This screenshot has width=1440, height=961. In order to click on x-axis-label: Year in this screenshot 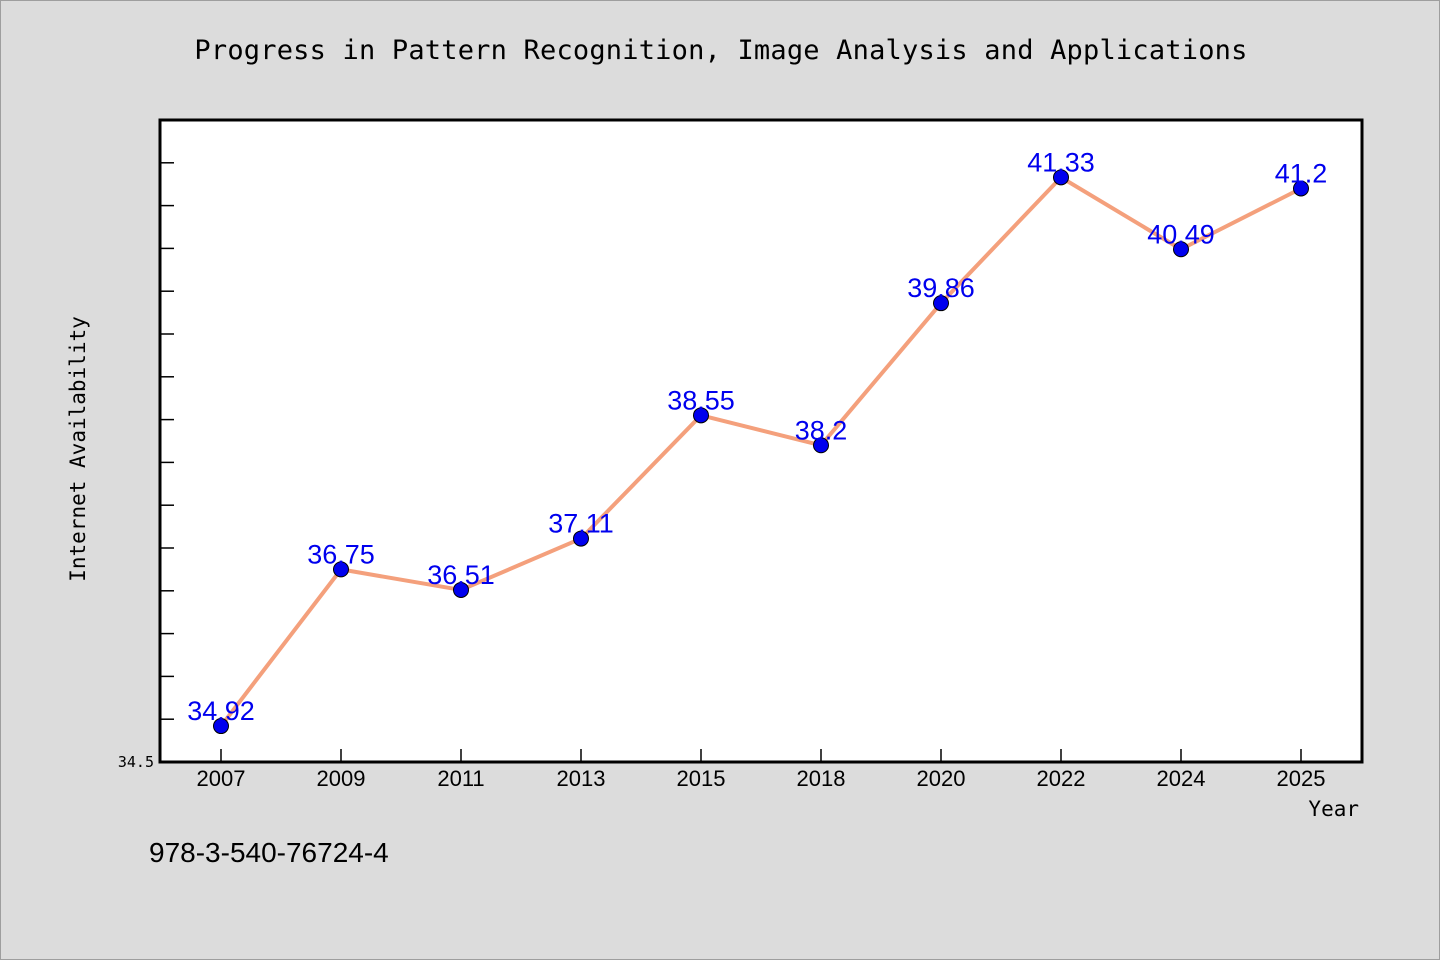, I will do `click(1333, 809)`.